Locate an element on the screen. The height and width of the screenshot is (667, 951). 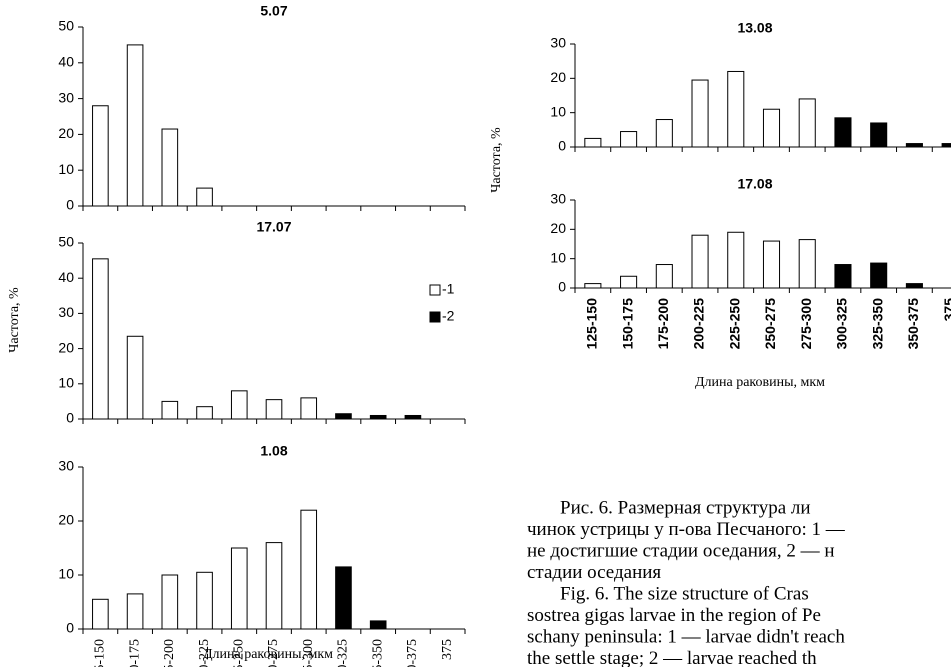
chart-title: 13.08 is located at coordinates (754, 28).